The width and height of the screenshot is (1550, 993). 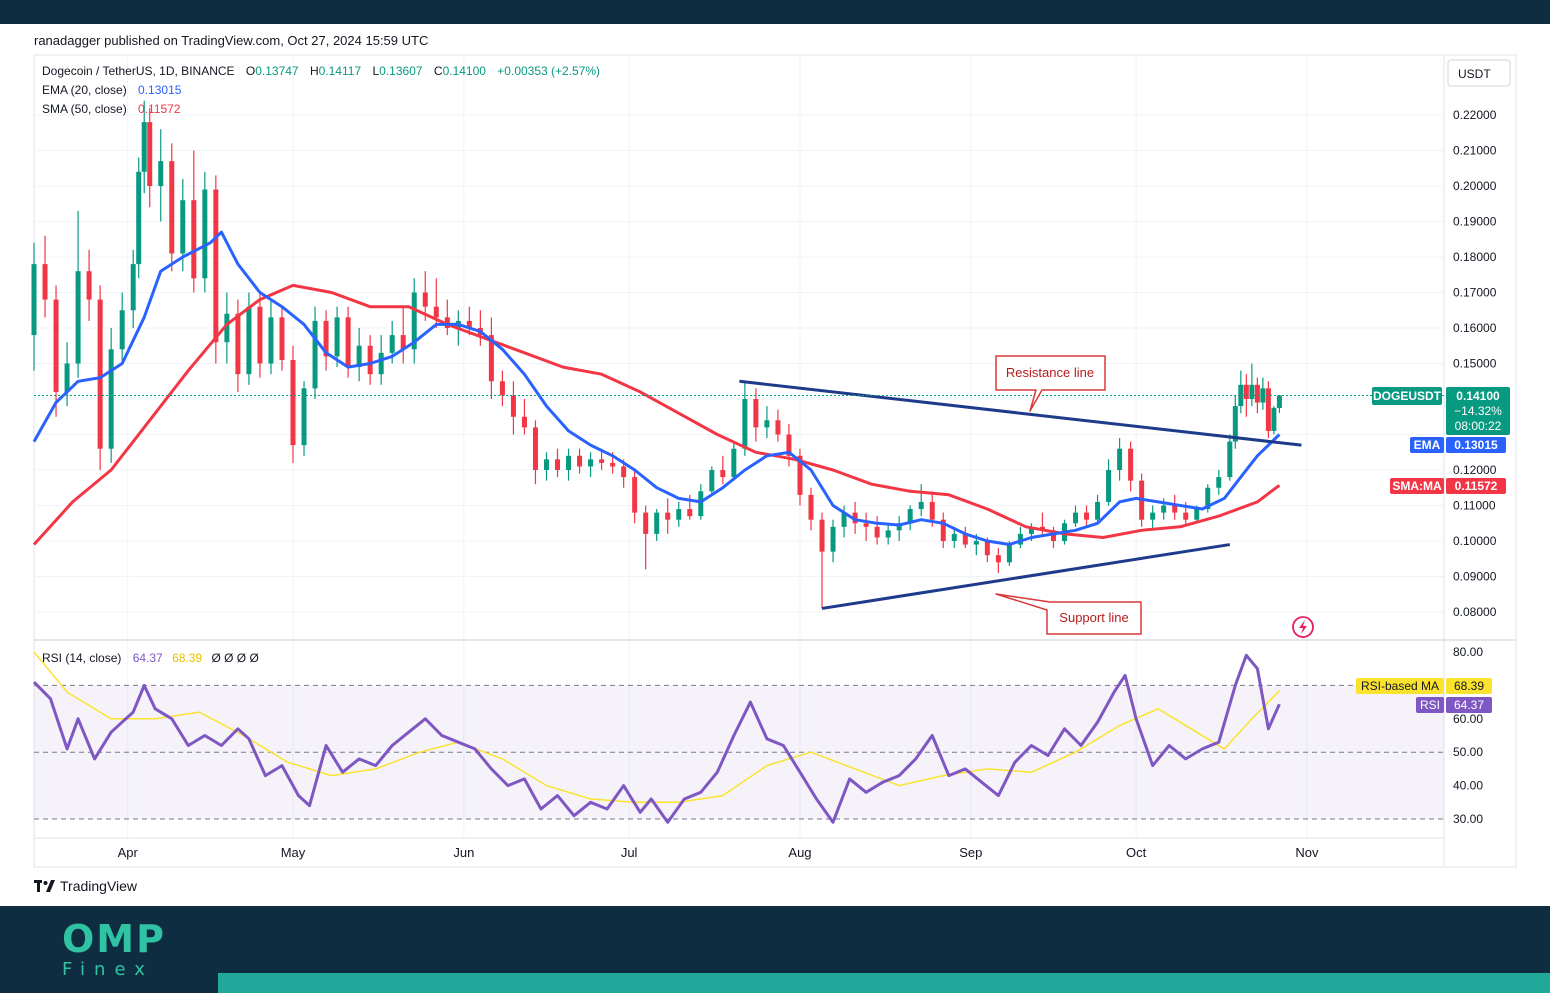 What do you see at coordinates (970, 852) in the screenshot?
I see `time-tick-5: Sep` at bounding box center [970, 852].